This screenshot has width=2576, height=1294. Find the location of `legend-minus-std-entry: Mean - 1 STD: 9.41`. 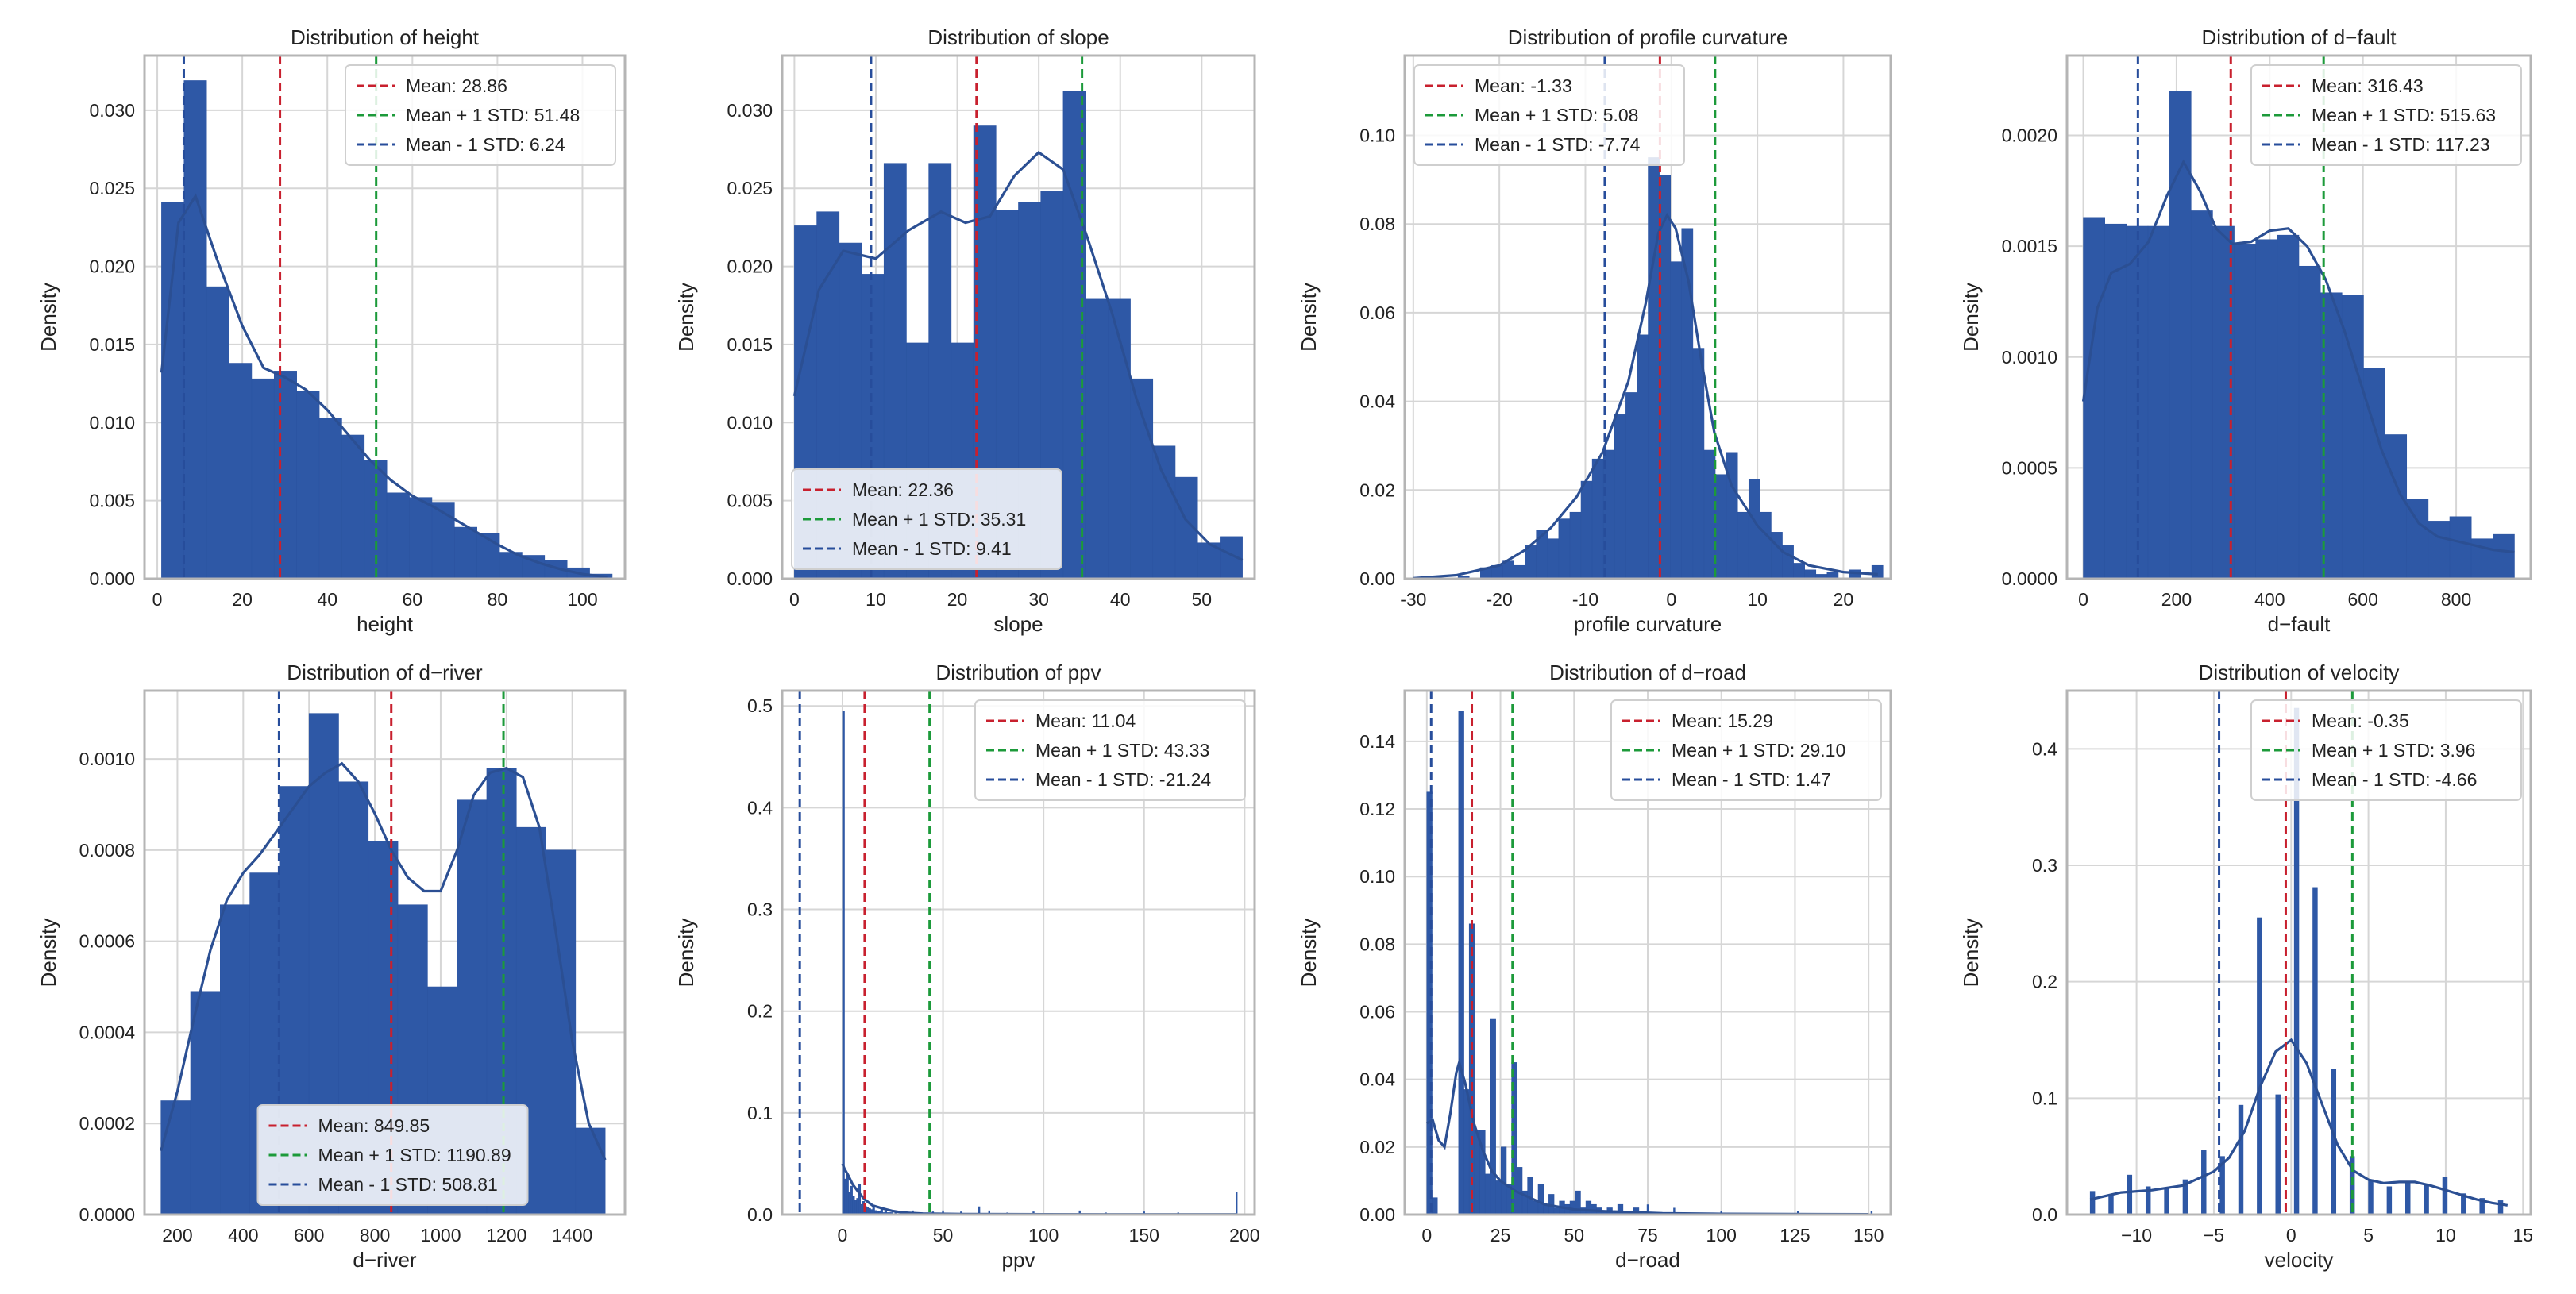

legend-minus-std-entry: Mean - 1 STD: 9.41 is located at coordinates (932, 548).